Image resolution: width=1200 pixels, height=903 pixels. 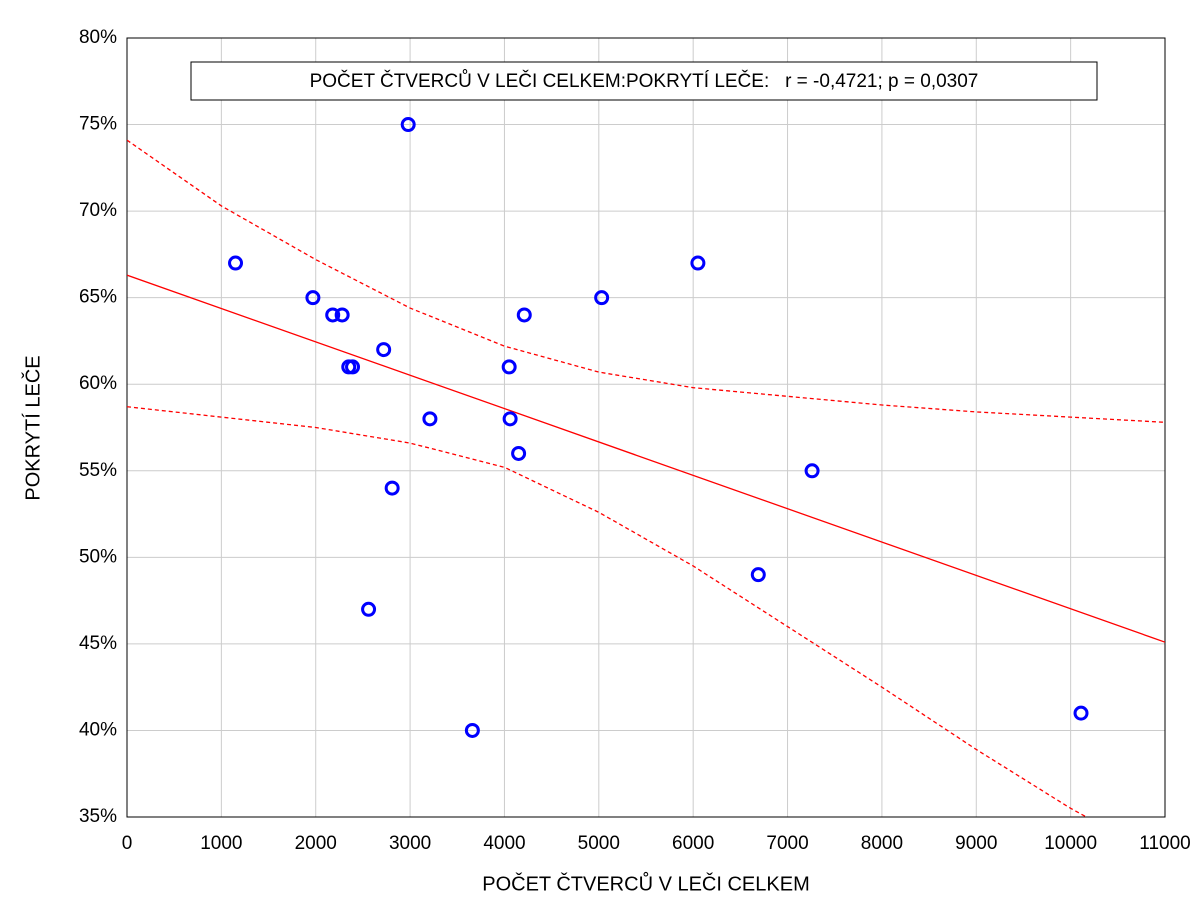 I want to click on x-tick-label: 8000, so click(x=882, y=843).